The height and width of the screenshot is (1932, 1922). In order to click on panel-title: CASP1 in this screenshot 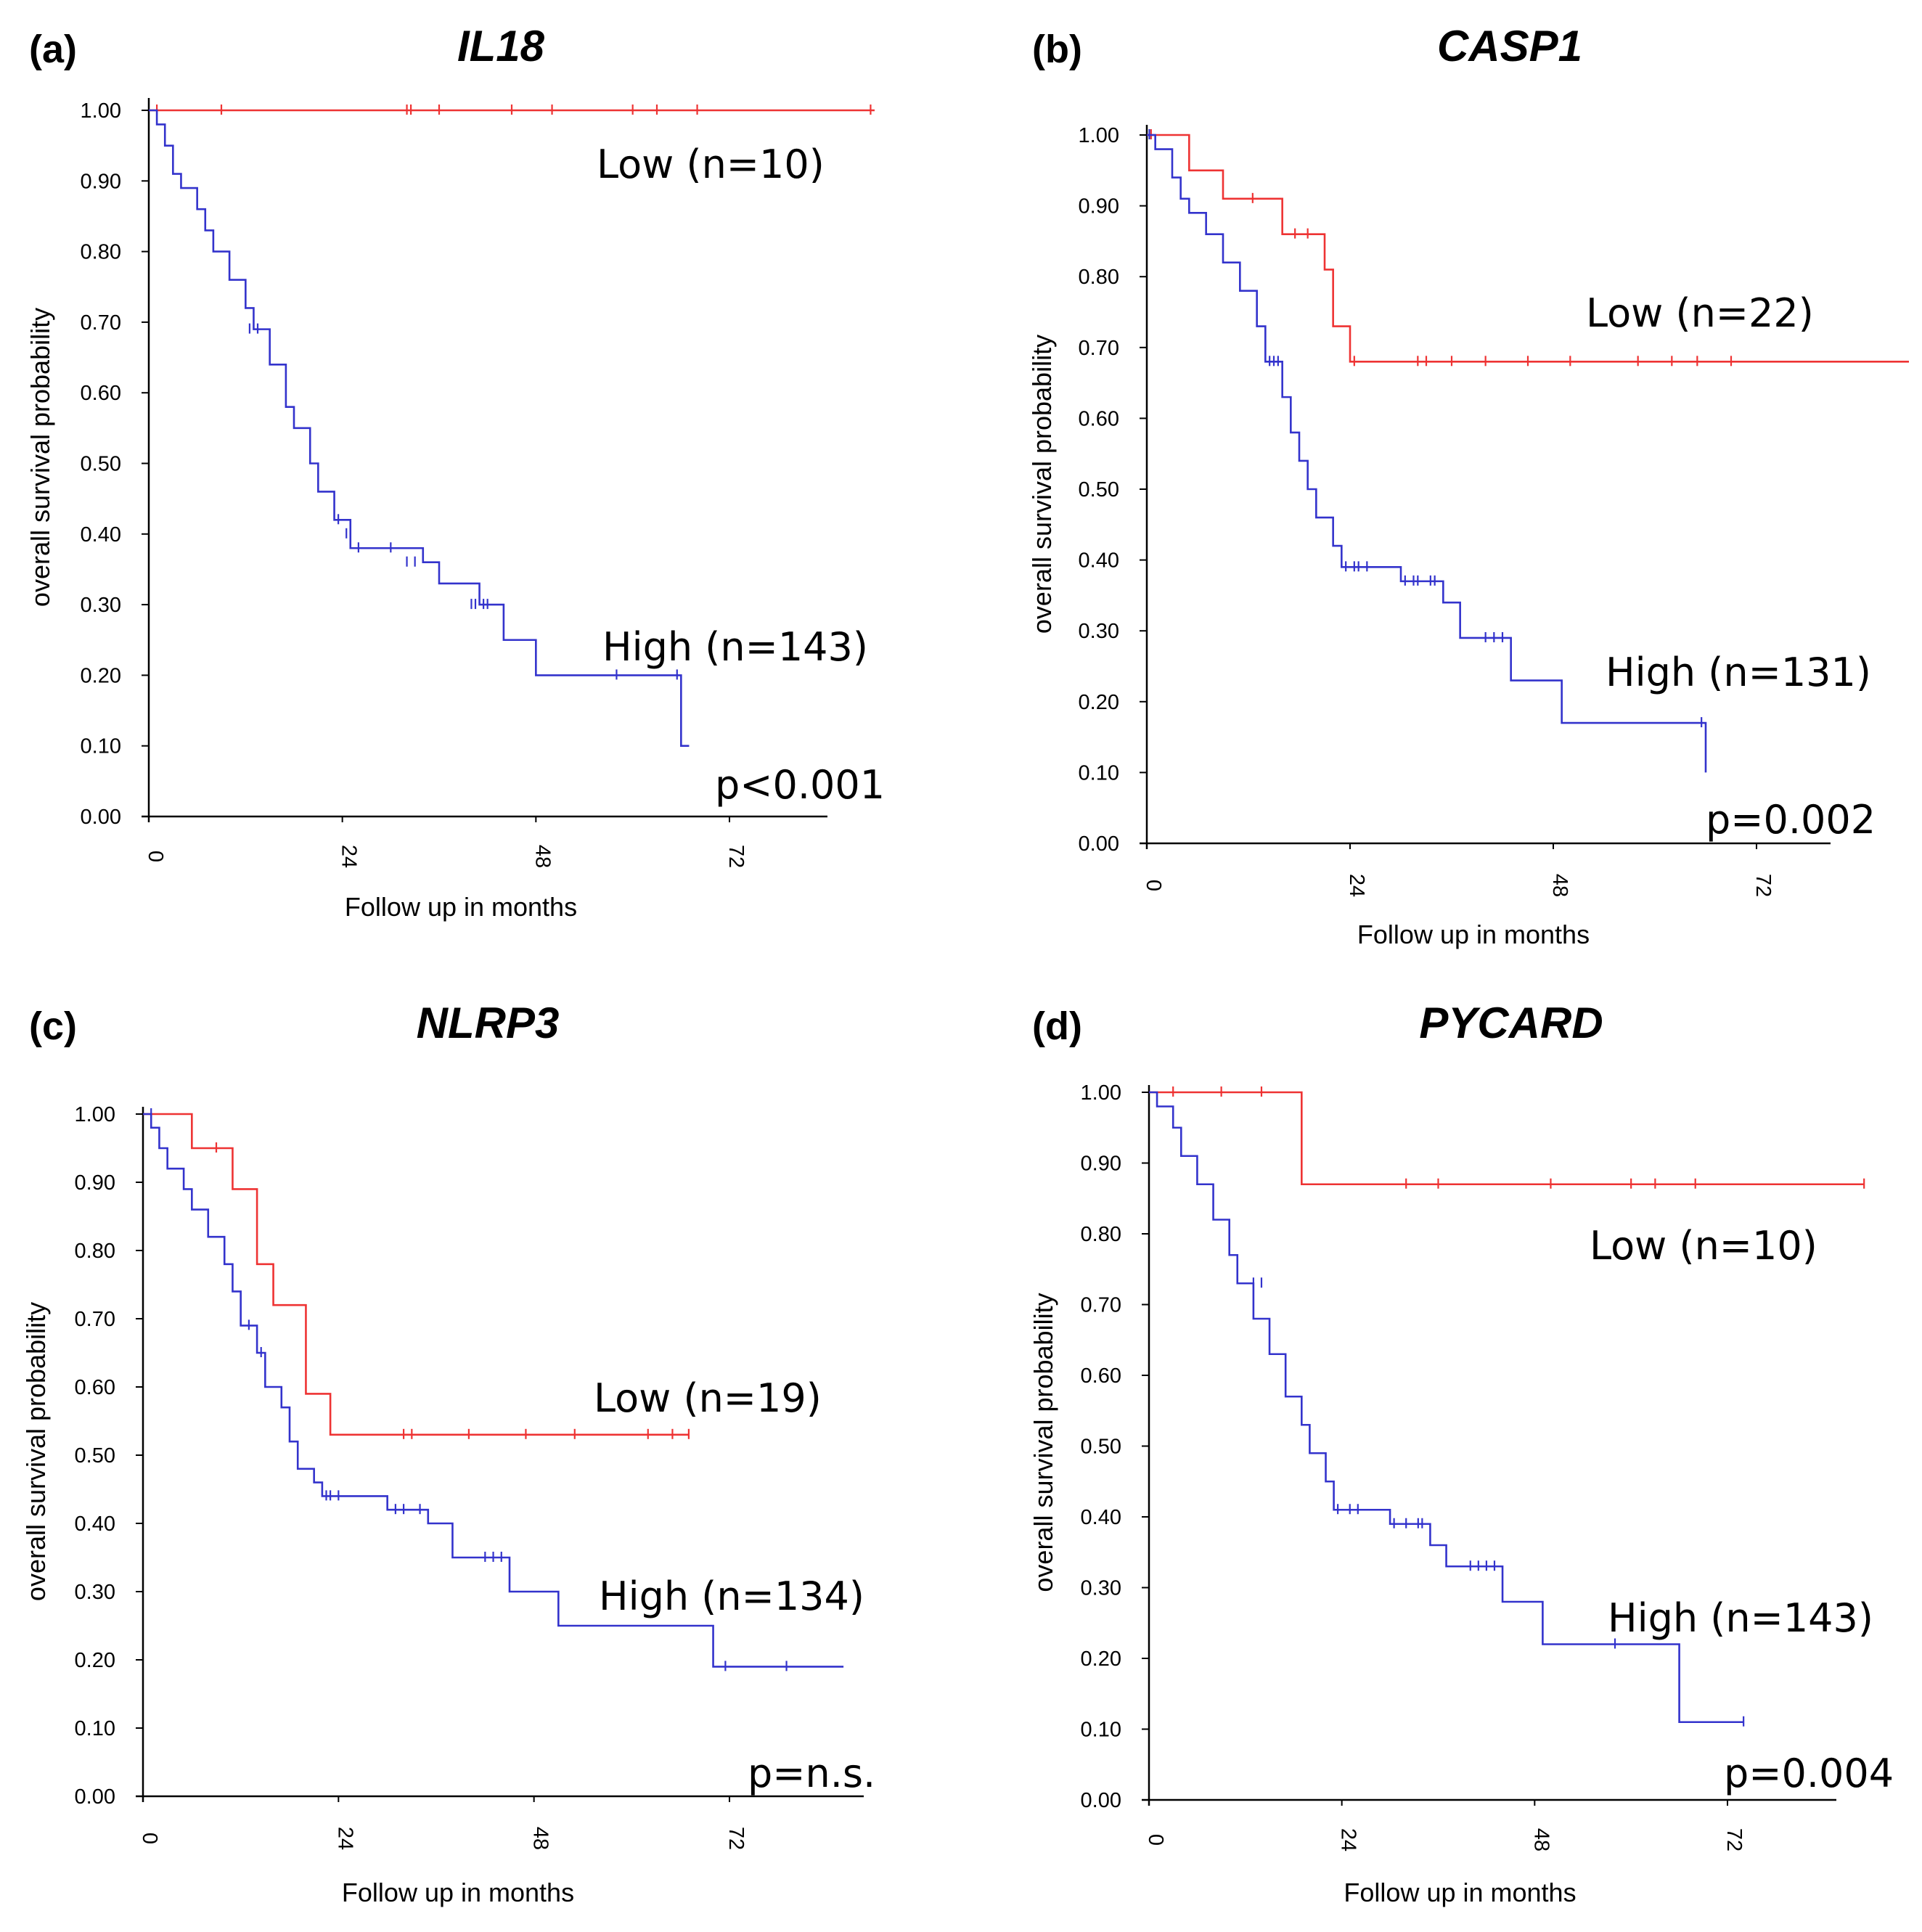, I will do `click(1510, 46)`.